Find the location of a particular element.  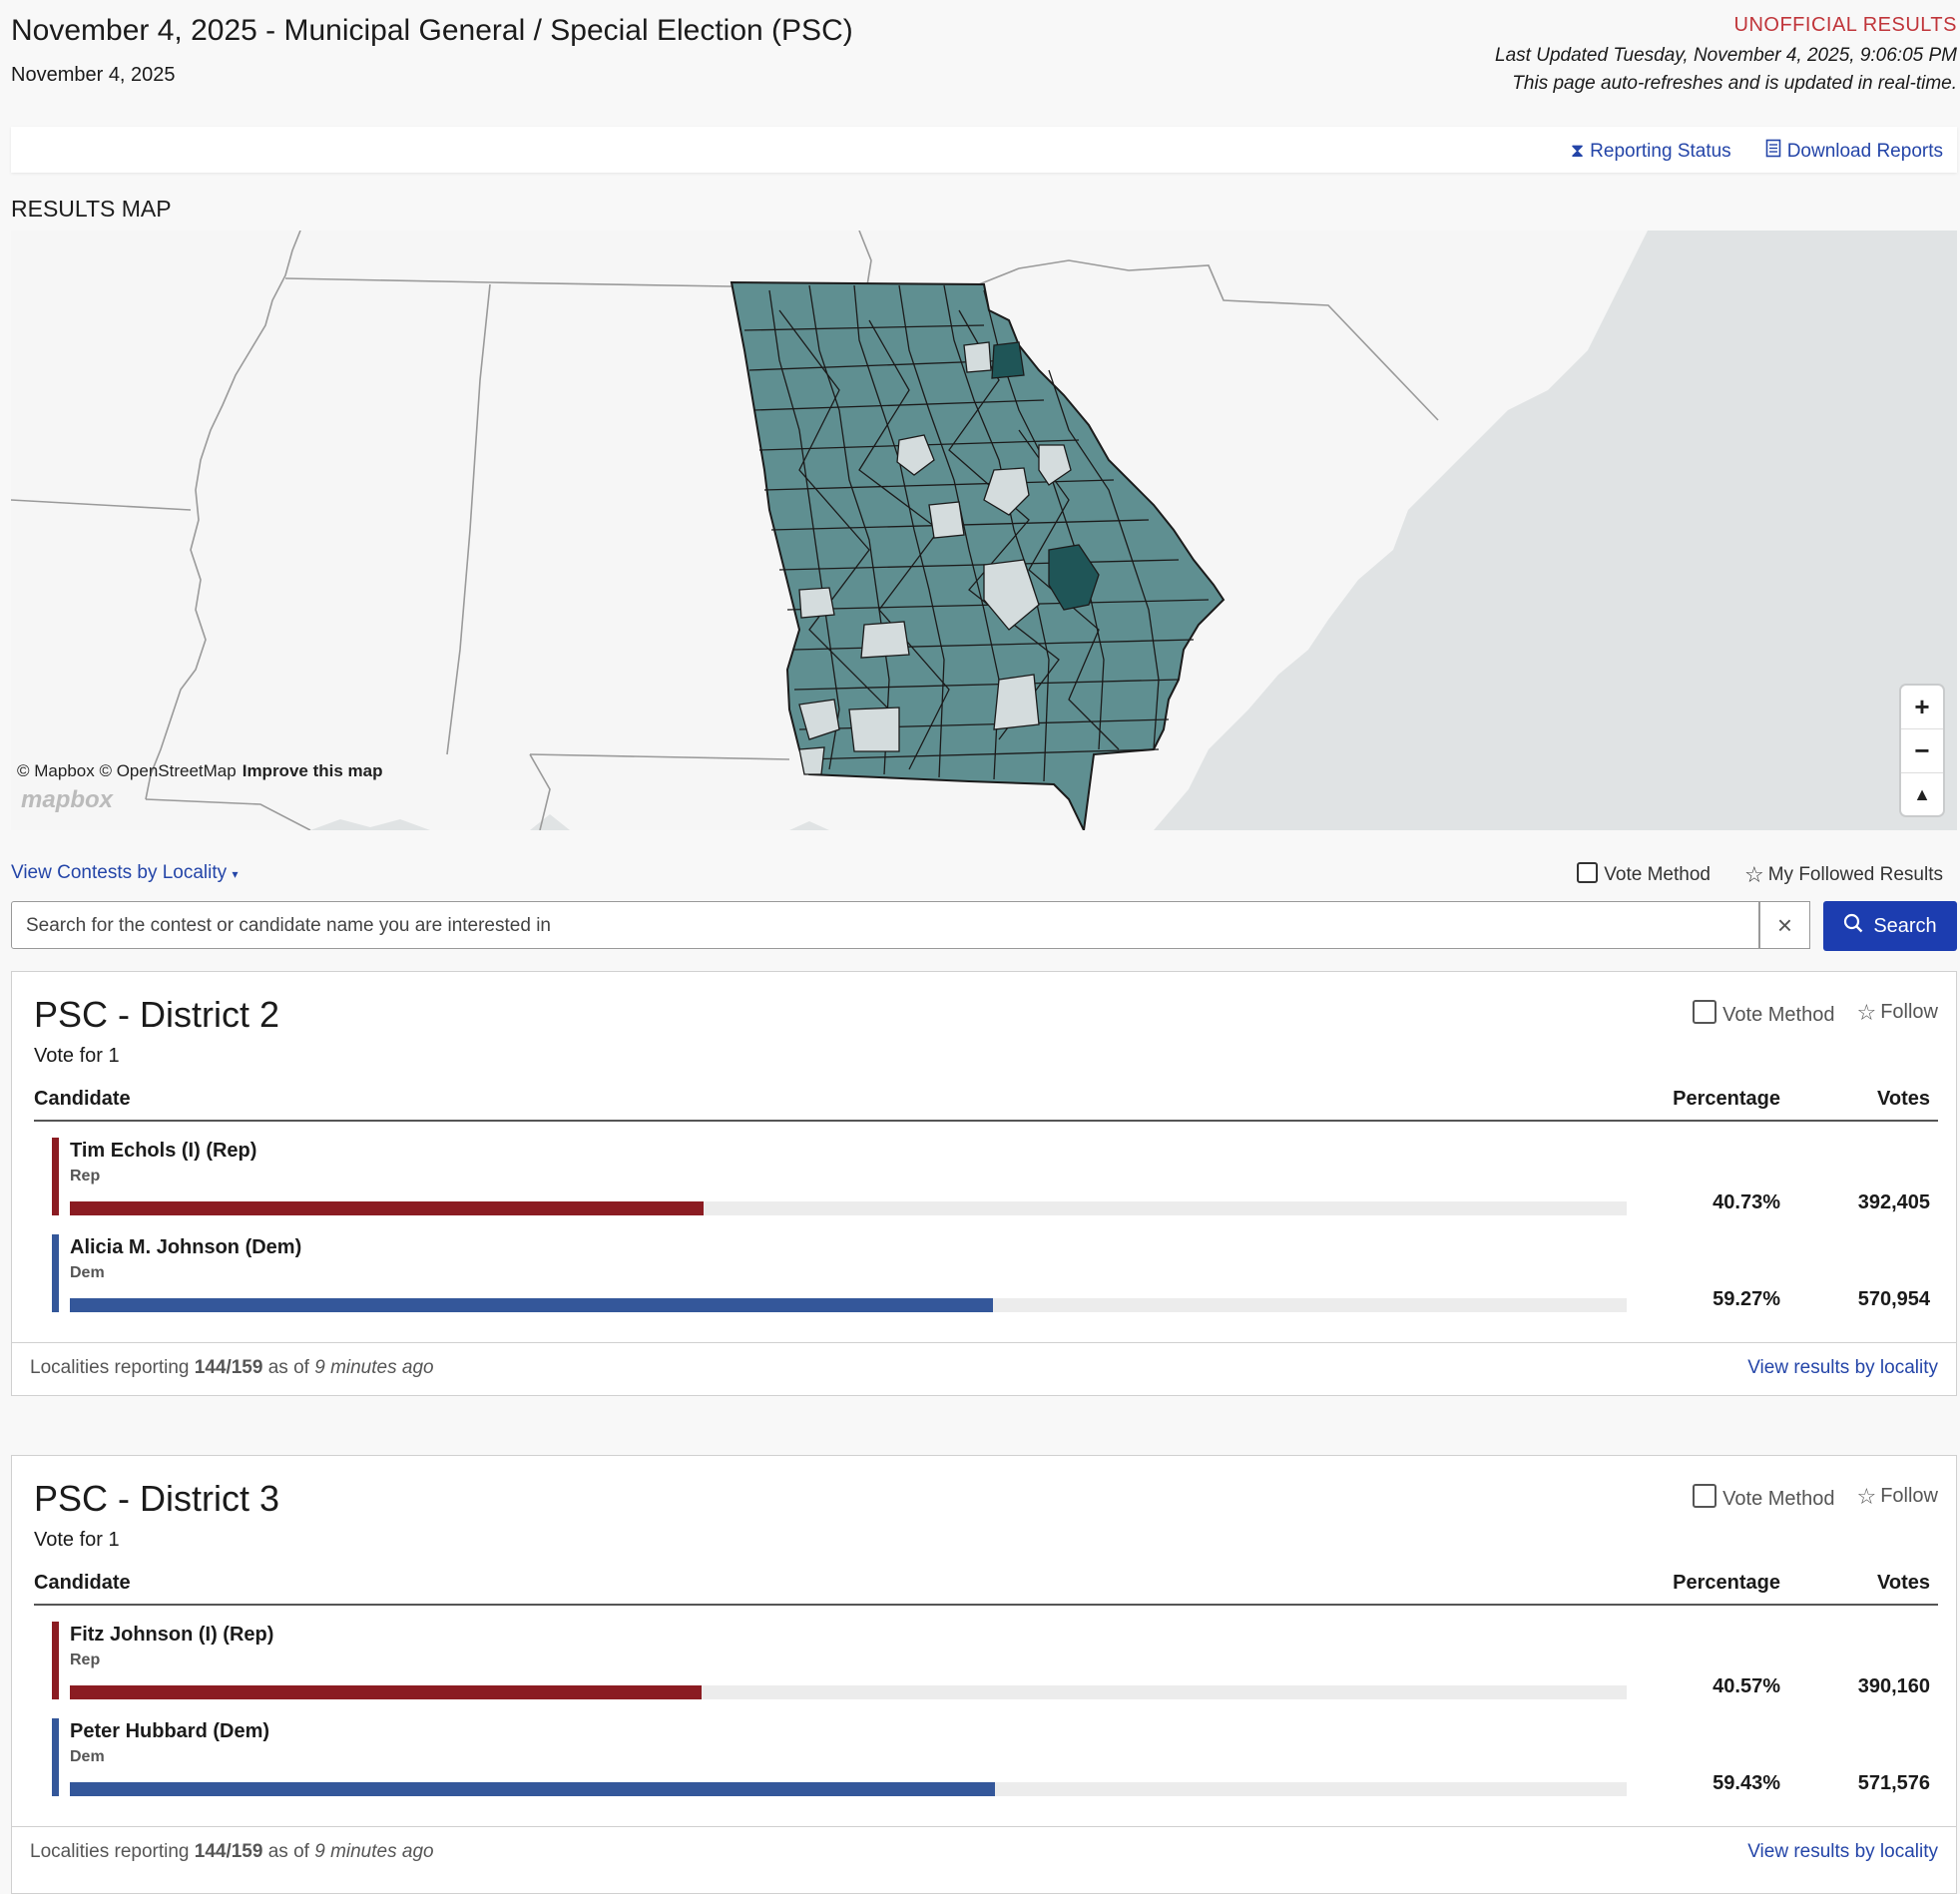

candidate-party: Dem is located at coordinates (87, 1756).